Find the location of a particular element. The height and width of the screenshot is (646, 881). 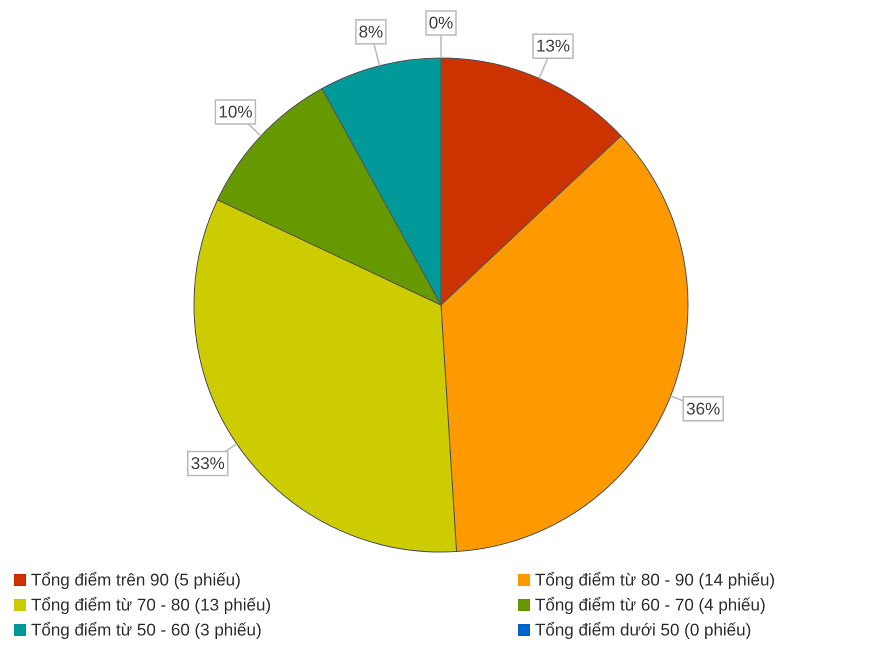

data-label: 10% is located at coordinates (235, 112).